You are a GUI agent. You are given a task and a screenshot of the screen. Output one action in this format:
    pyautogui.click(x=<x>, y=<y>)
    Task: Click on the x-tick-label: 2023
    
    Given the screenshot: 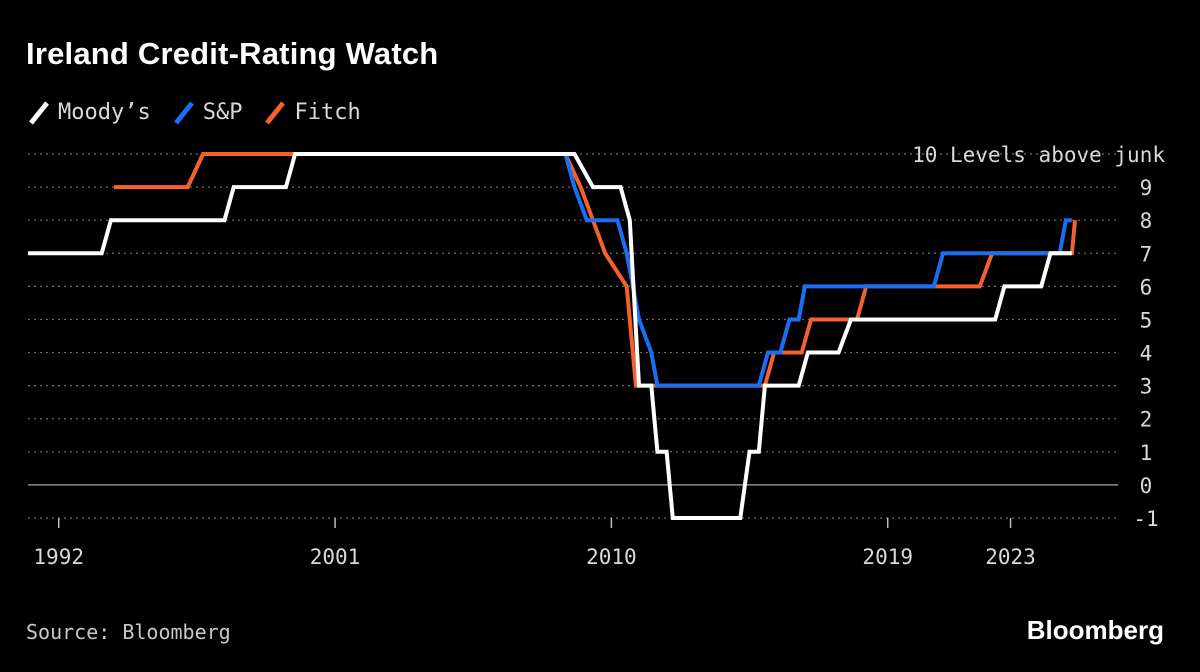 What is the action you would take?
    pyautogui.click(x=1010, y=557)
    